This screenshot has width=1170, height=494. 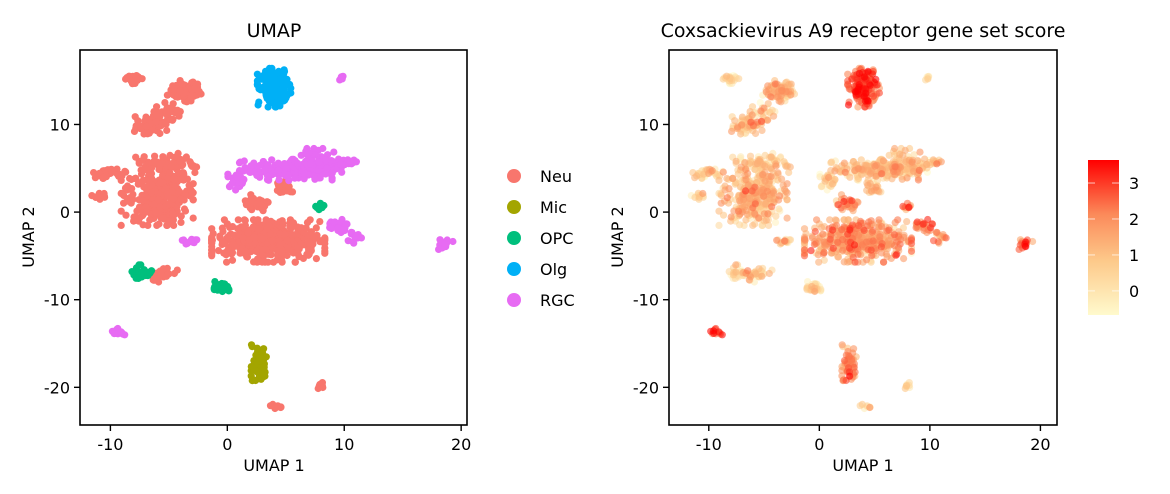 I want to click on x-tick-label: 10, so click(x=344, y=444).